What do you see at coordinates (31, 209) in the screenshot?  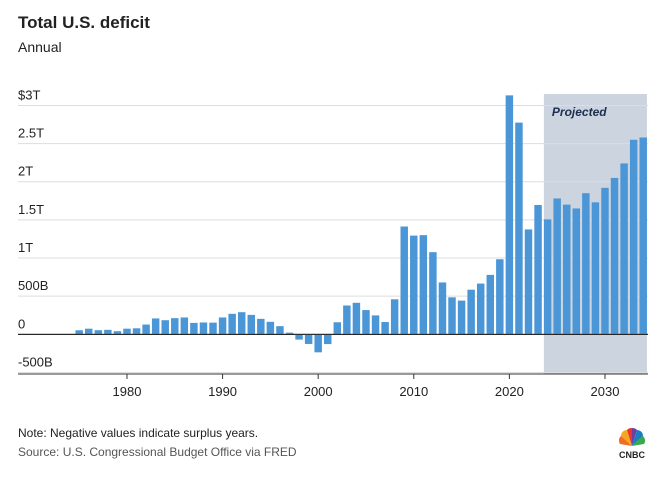 I see `y-tick-label: 1.5T` at bounding box center [31, 209].